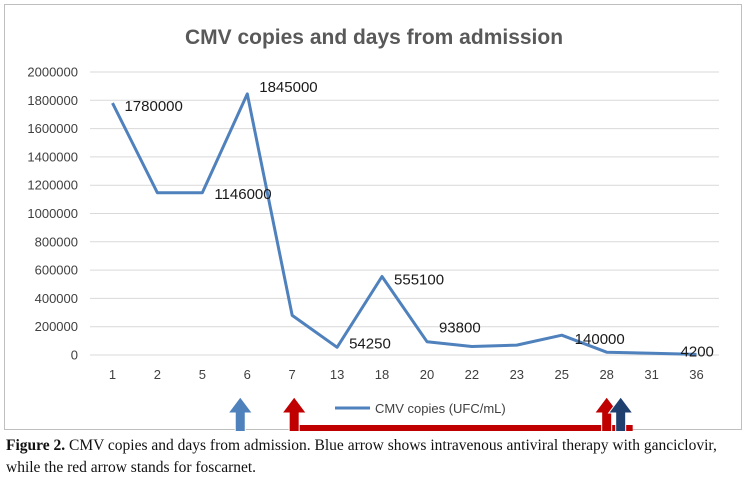 This screenshot has height=485, width=746. I want to click on x-tick-label: 5, so click(202, 374).